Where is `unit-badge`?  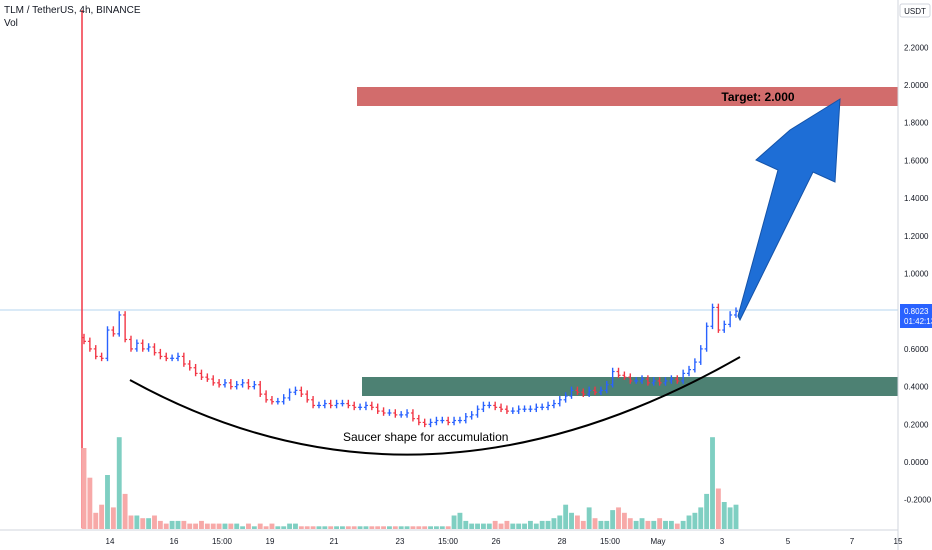 unit-badge is located at coordinates (915, 10).